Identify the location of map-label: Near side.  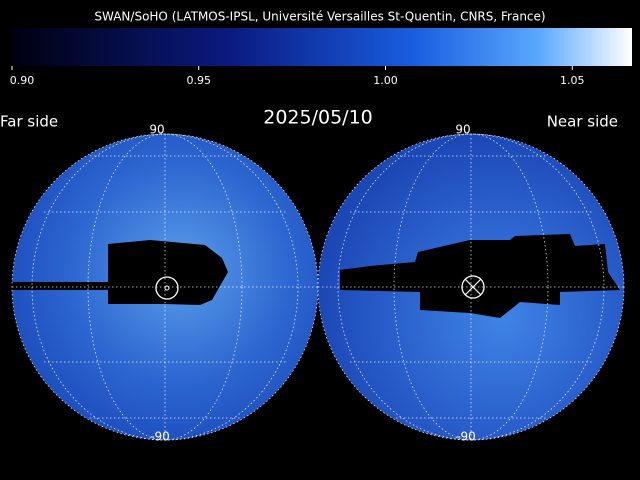
(582, 122).